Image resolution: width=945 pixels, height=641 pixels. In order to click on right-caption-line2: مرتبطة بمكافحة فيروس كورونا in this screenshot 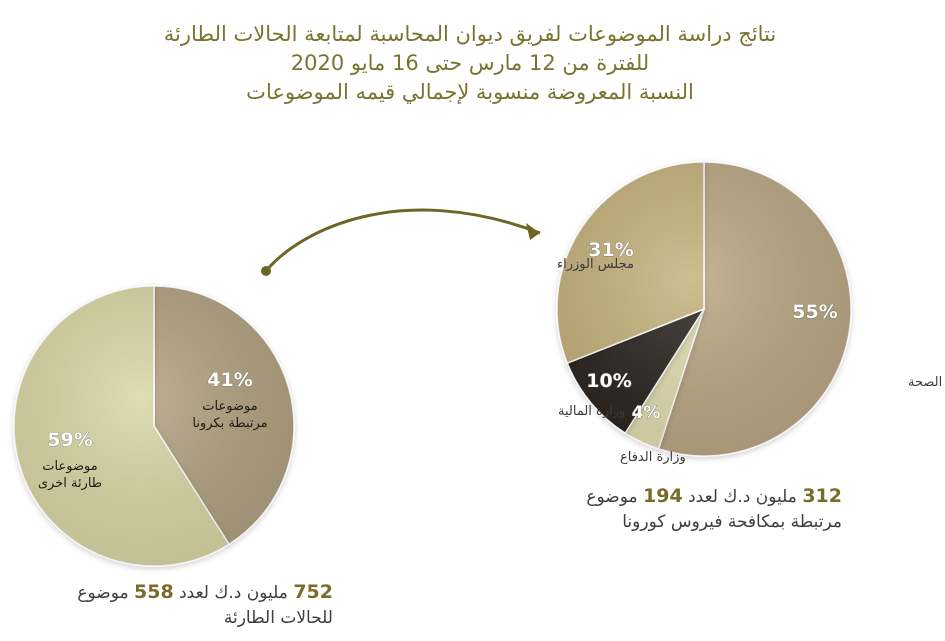, I will do `click(732, 522)`.